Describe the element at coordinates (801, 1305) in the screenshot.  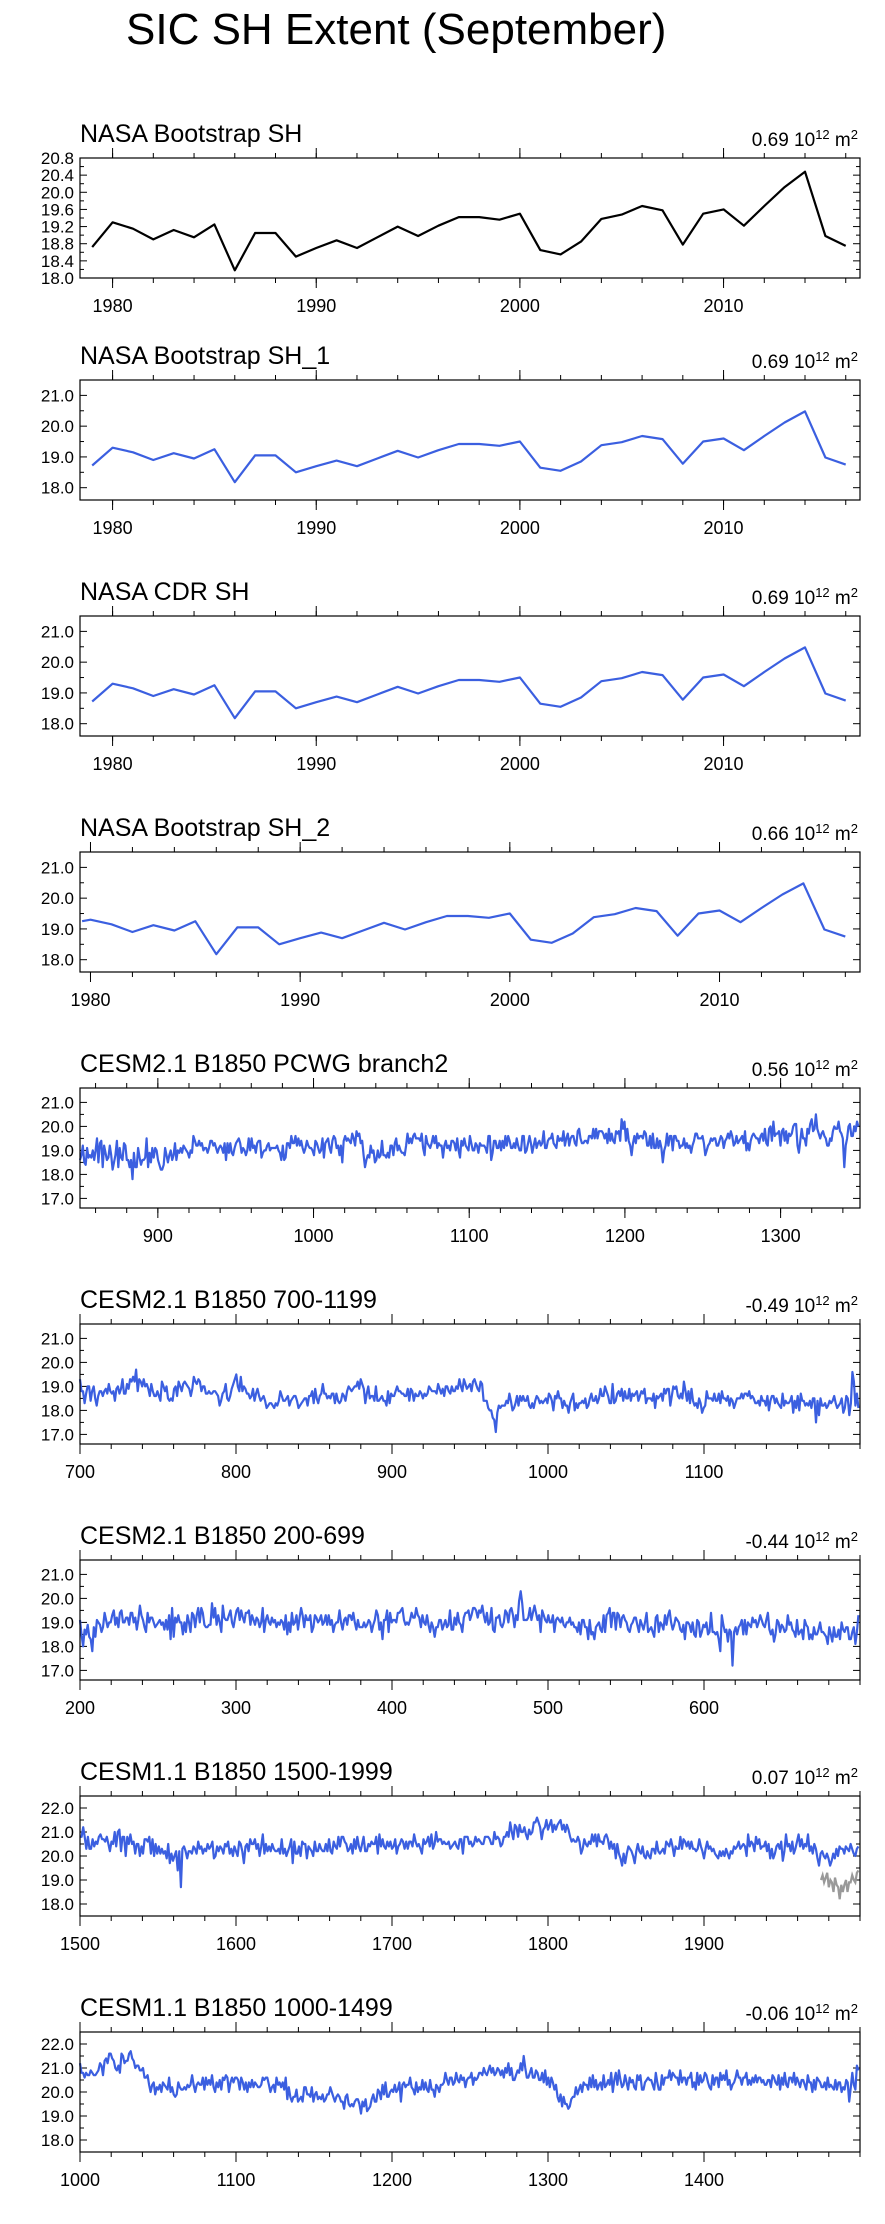
I see `trend-annotation: -0.49 1012 m2` at that location.